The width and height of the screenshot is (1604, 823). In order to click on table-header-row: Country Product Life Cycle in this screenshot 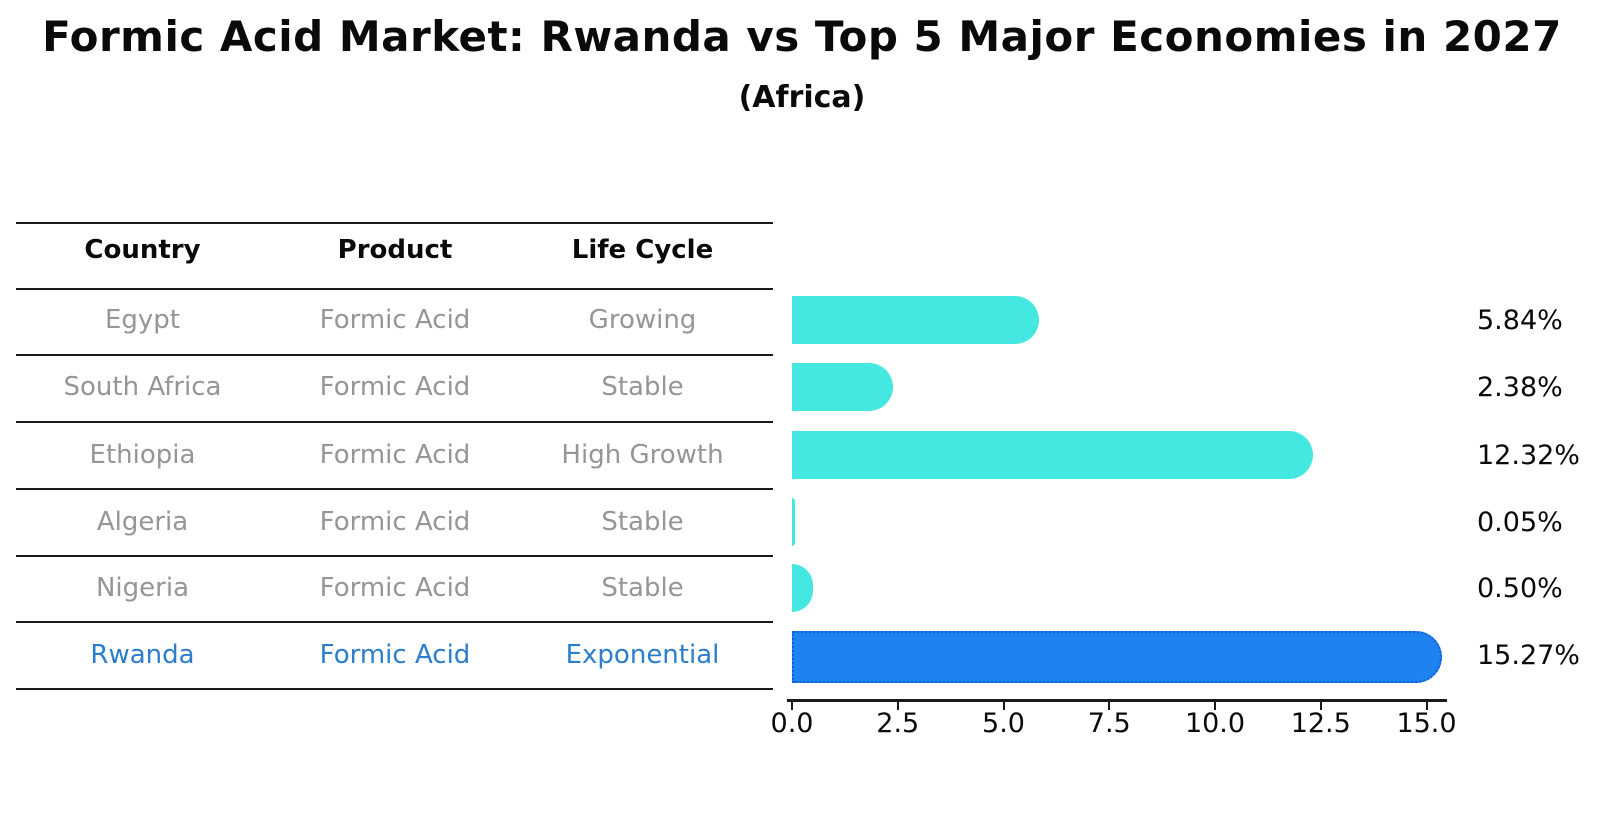, I will do `click(386, 250)`.